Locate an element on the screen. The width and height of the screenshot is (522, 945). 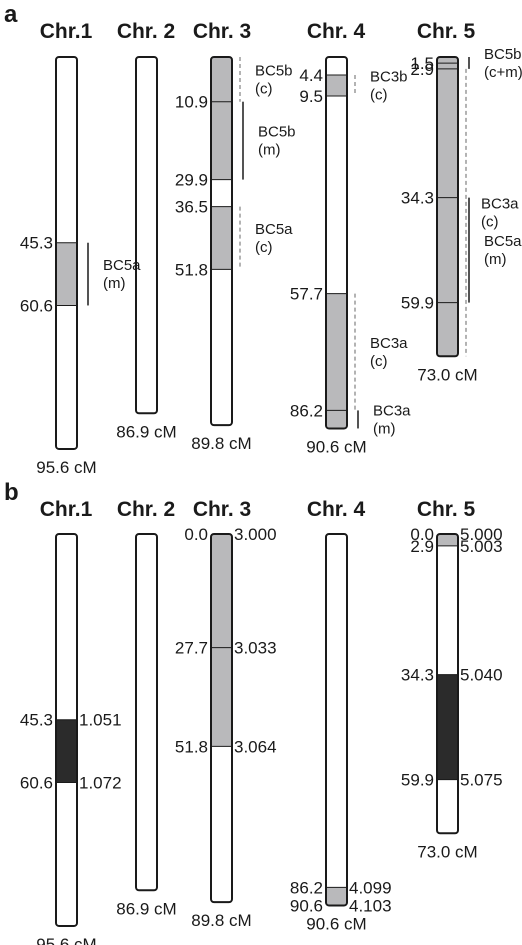
chromosome-length-label: 86.9 cM is located at coordinates (146, 431).